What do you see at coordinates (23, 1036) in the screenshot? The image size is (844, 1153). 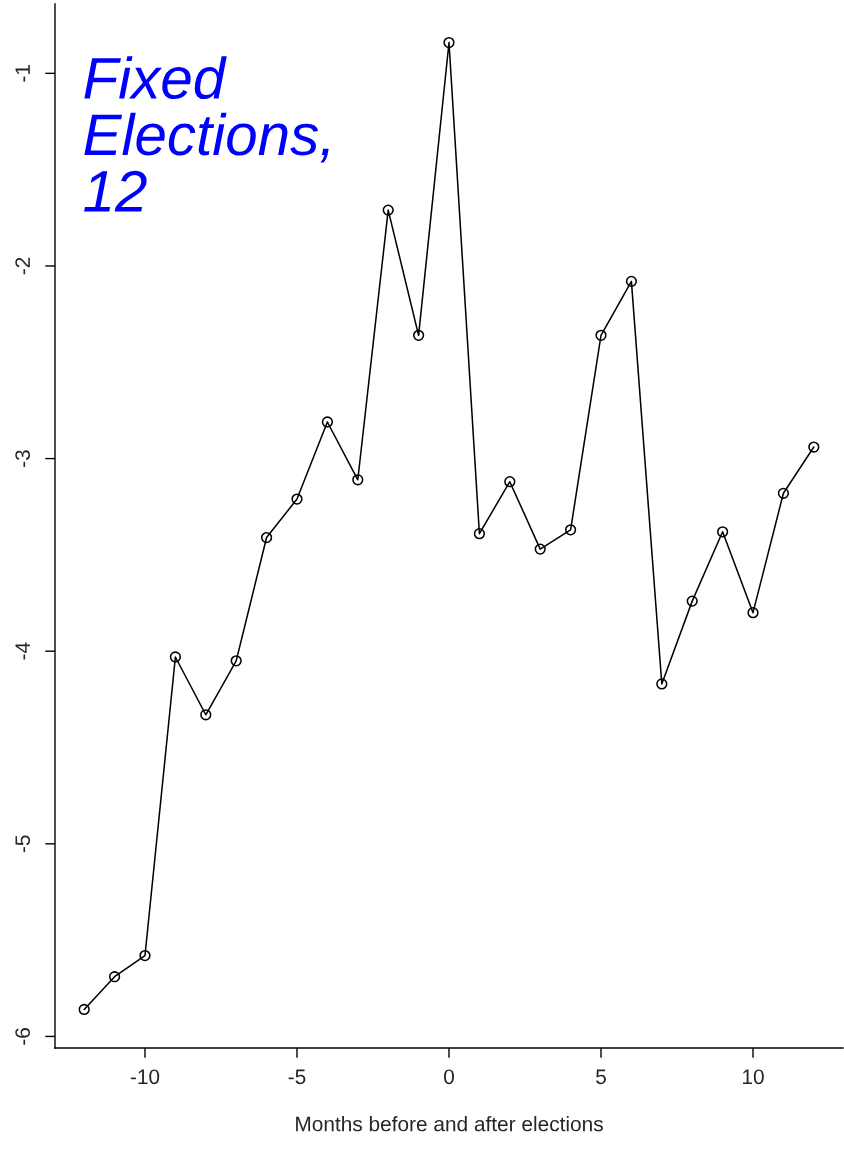 I see `y-tick-label: -6` at bounding box center [23, 1036].